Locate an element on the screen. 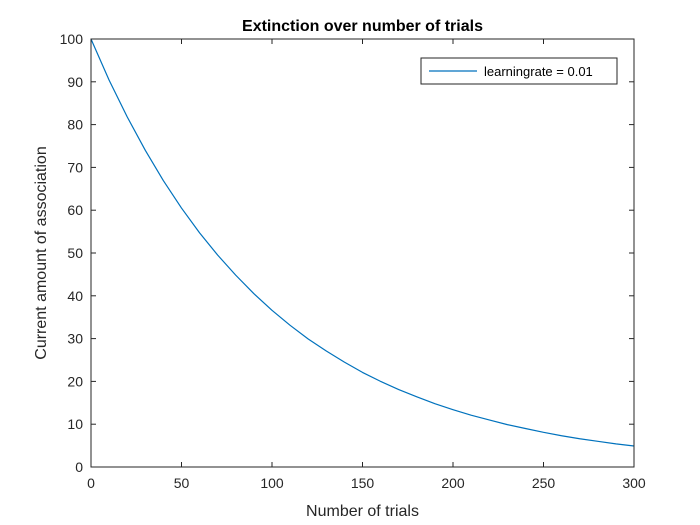  x-tick-label: 50 is located at coordinates (182, 483).